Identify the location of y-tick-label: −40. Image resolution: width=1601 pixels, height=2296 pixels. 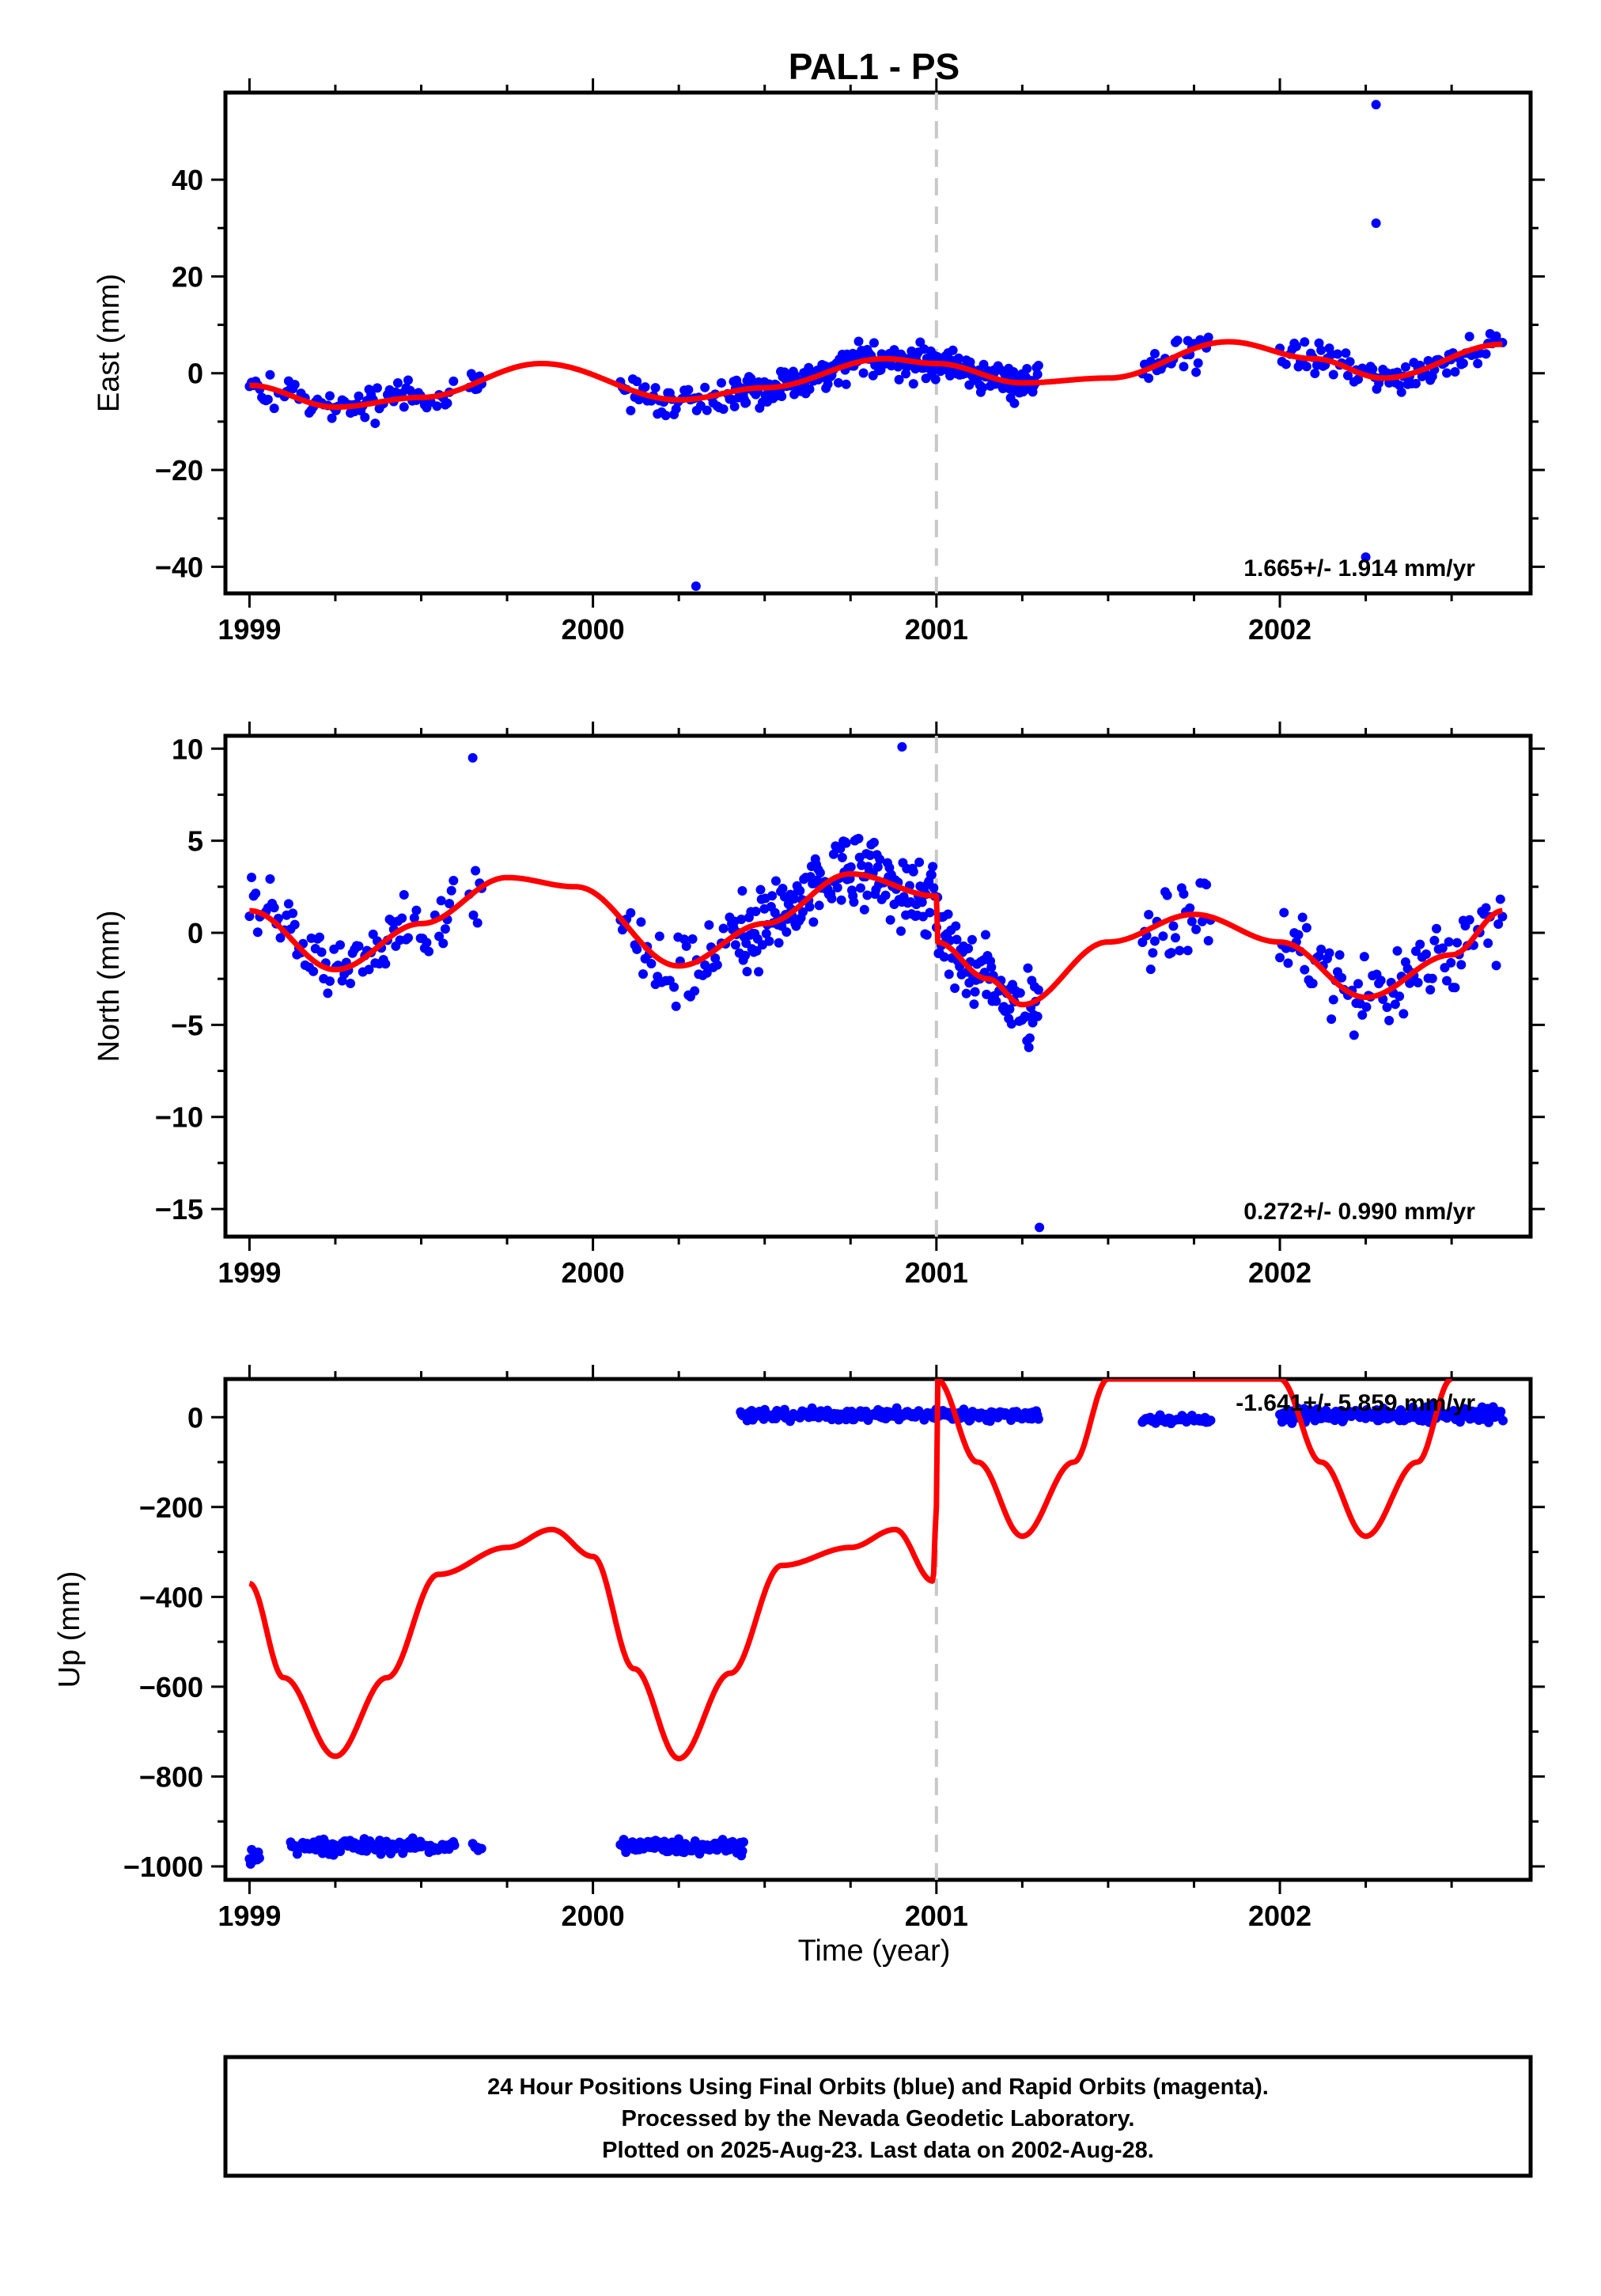
(179, 567).